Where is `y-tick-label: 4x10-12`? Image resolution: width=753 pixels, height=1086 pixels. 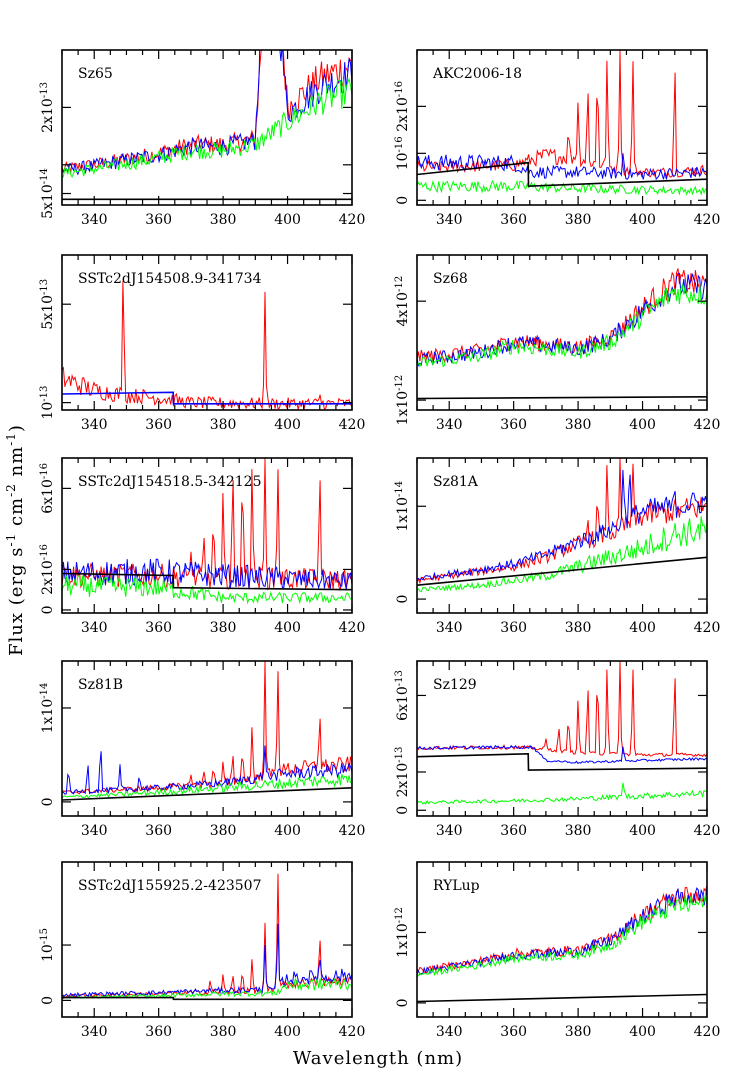
y-tick-label: 4x10-12 is located at coordinates (403, 301).